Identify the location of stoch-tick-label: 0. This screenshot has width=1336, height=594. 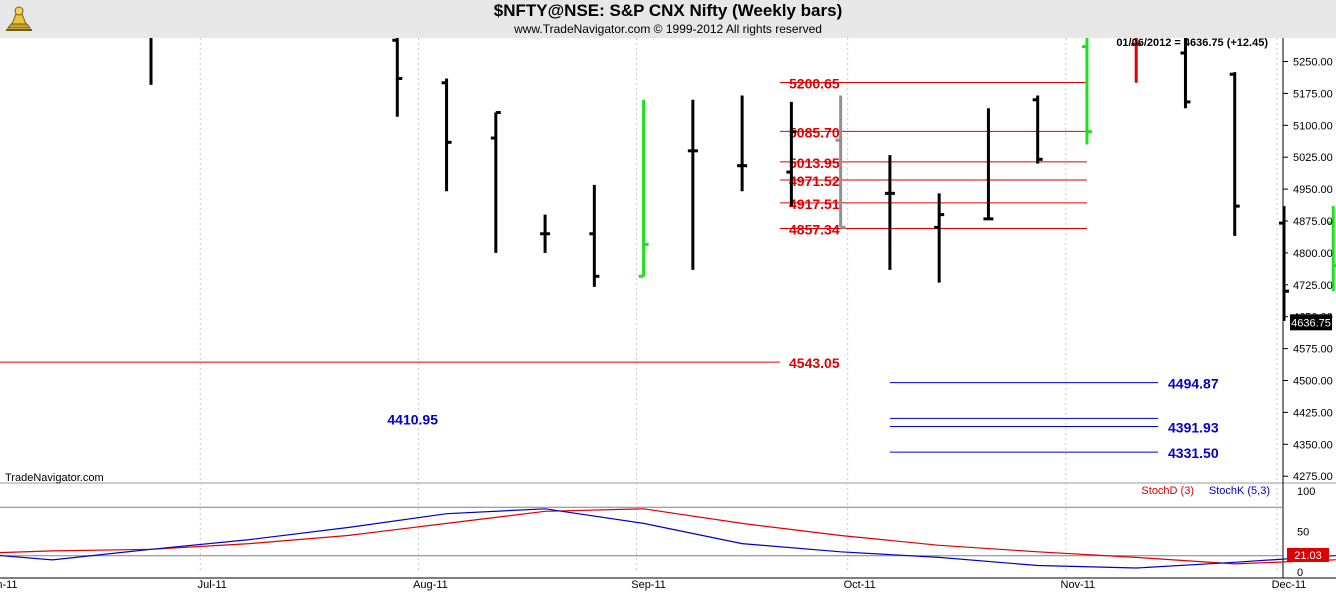
(1300, 573).